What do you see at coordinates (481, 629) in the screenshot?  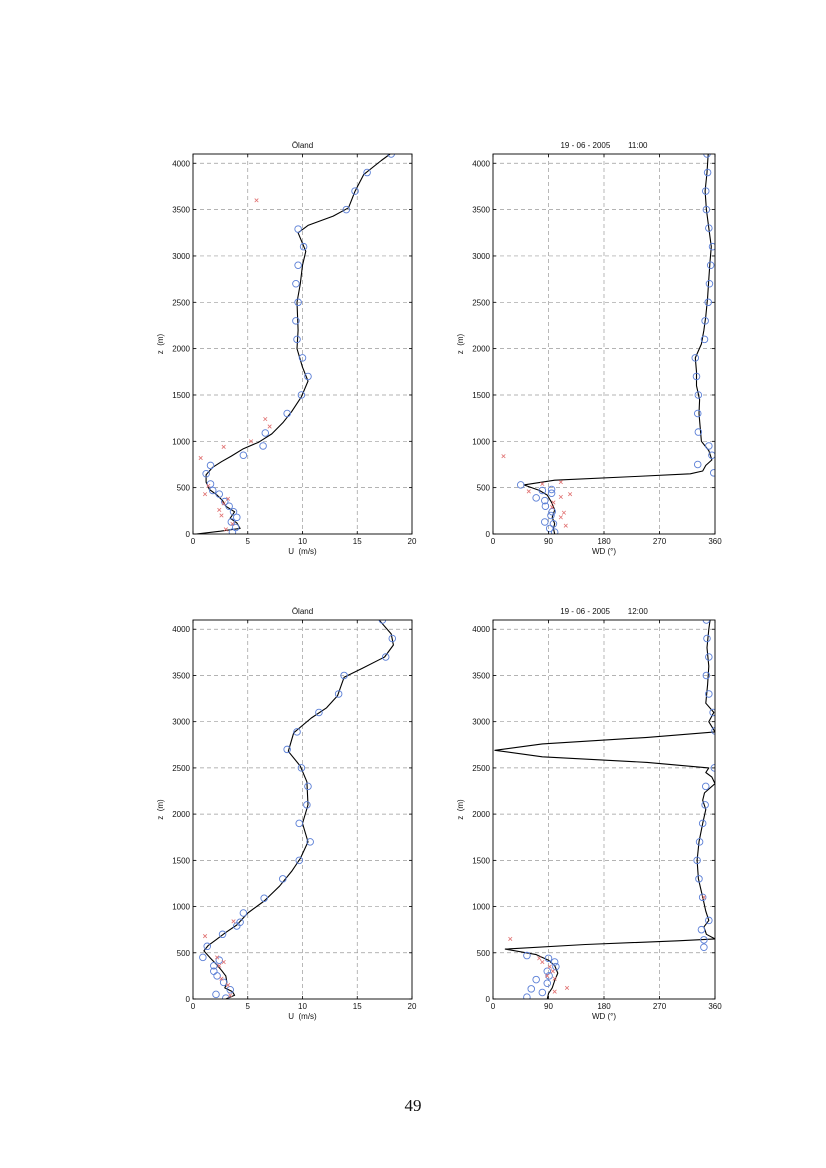 I see `y-tick-label: 4000` at bounding box center [481, 629].